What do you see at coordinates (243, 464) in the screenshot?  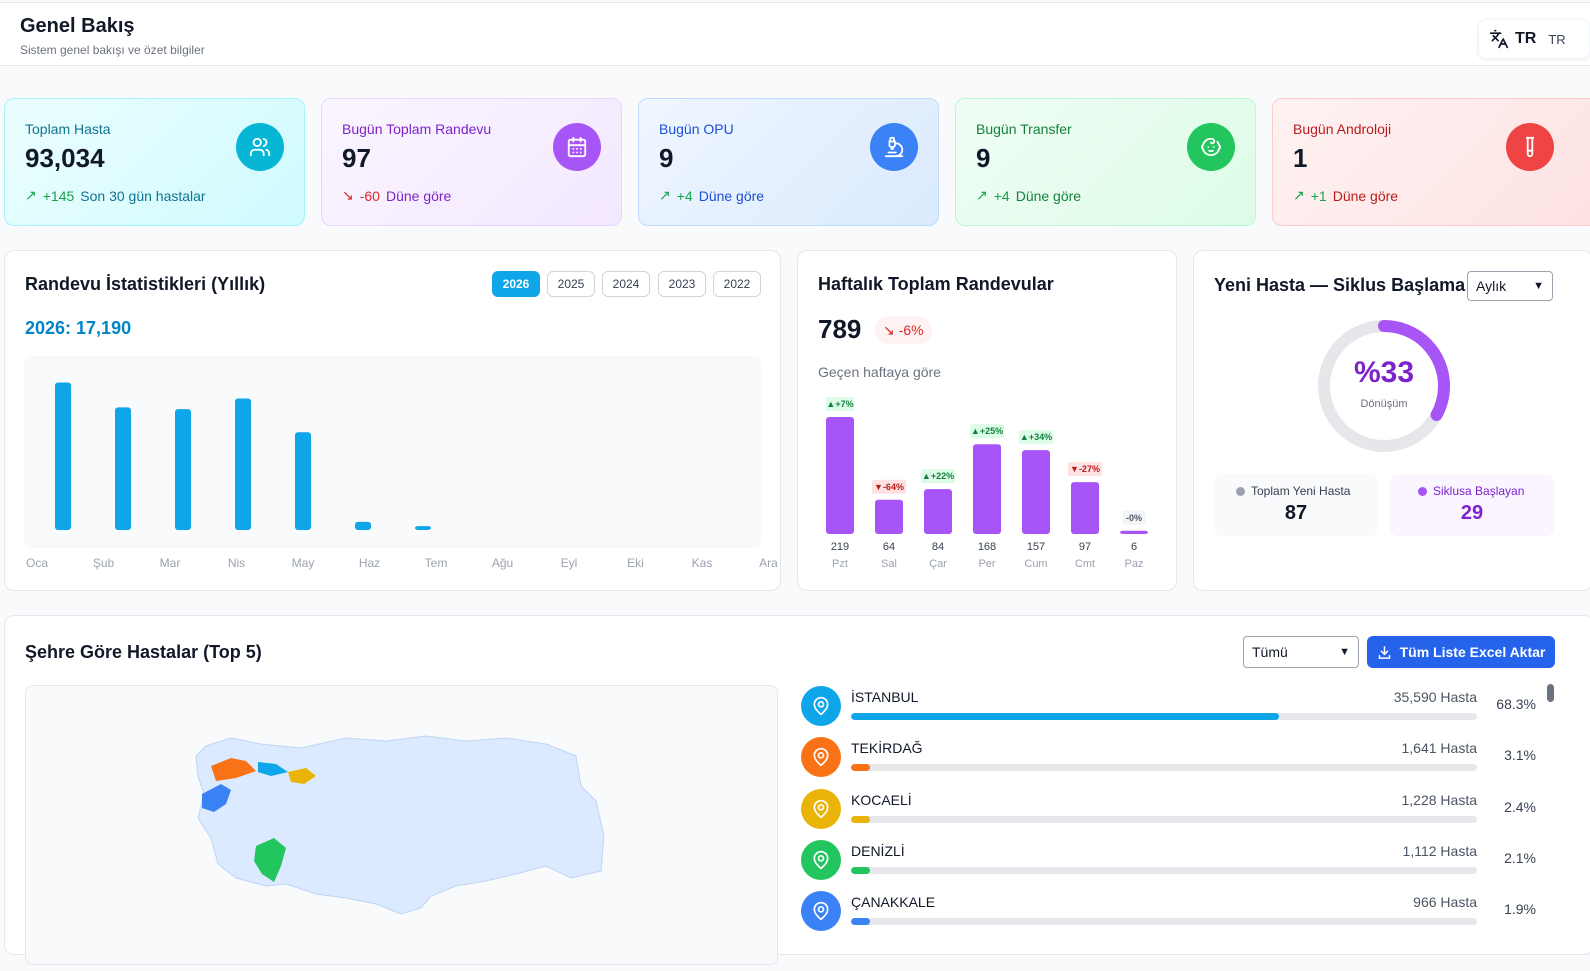 I see `bar-Nis` at bounding box center [243, 464].